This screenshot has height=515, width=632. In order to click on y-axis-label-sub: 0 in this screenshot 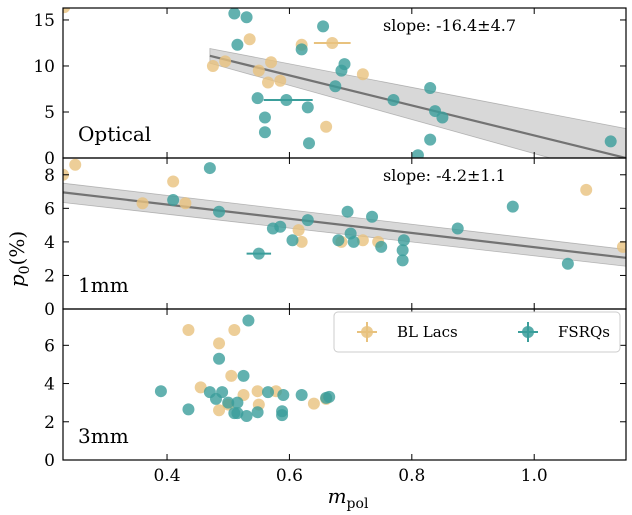, I will do `click(25, 269)`.